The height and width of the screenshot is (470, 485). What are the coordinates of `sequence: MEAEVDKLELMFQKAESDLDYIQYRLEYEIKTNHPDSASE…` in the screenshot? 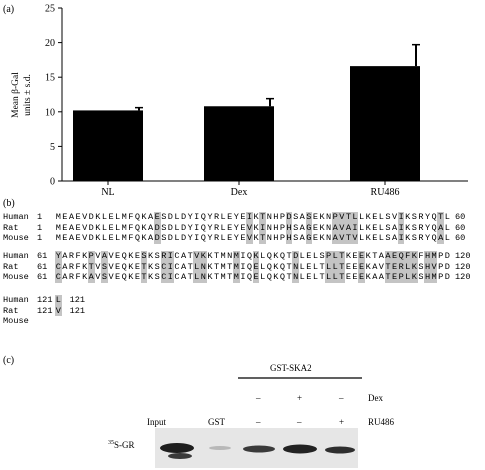 It's located at (253, 217).